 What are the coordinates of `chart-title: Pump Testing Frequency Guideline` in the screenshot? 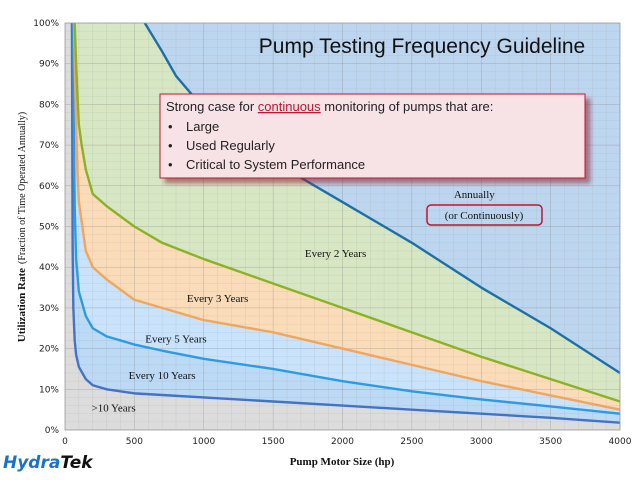 It's located at (422, 46).